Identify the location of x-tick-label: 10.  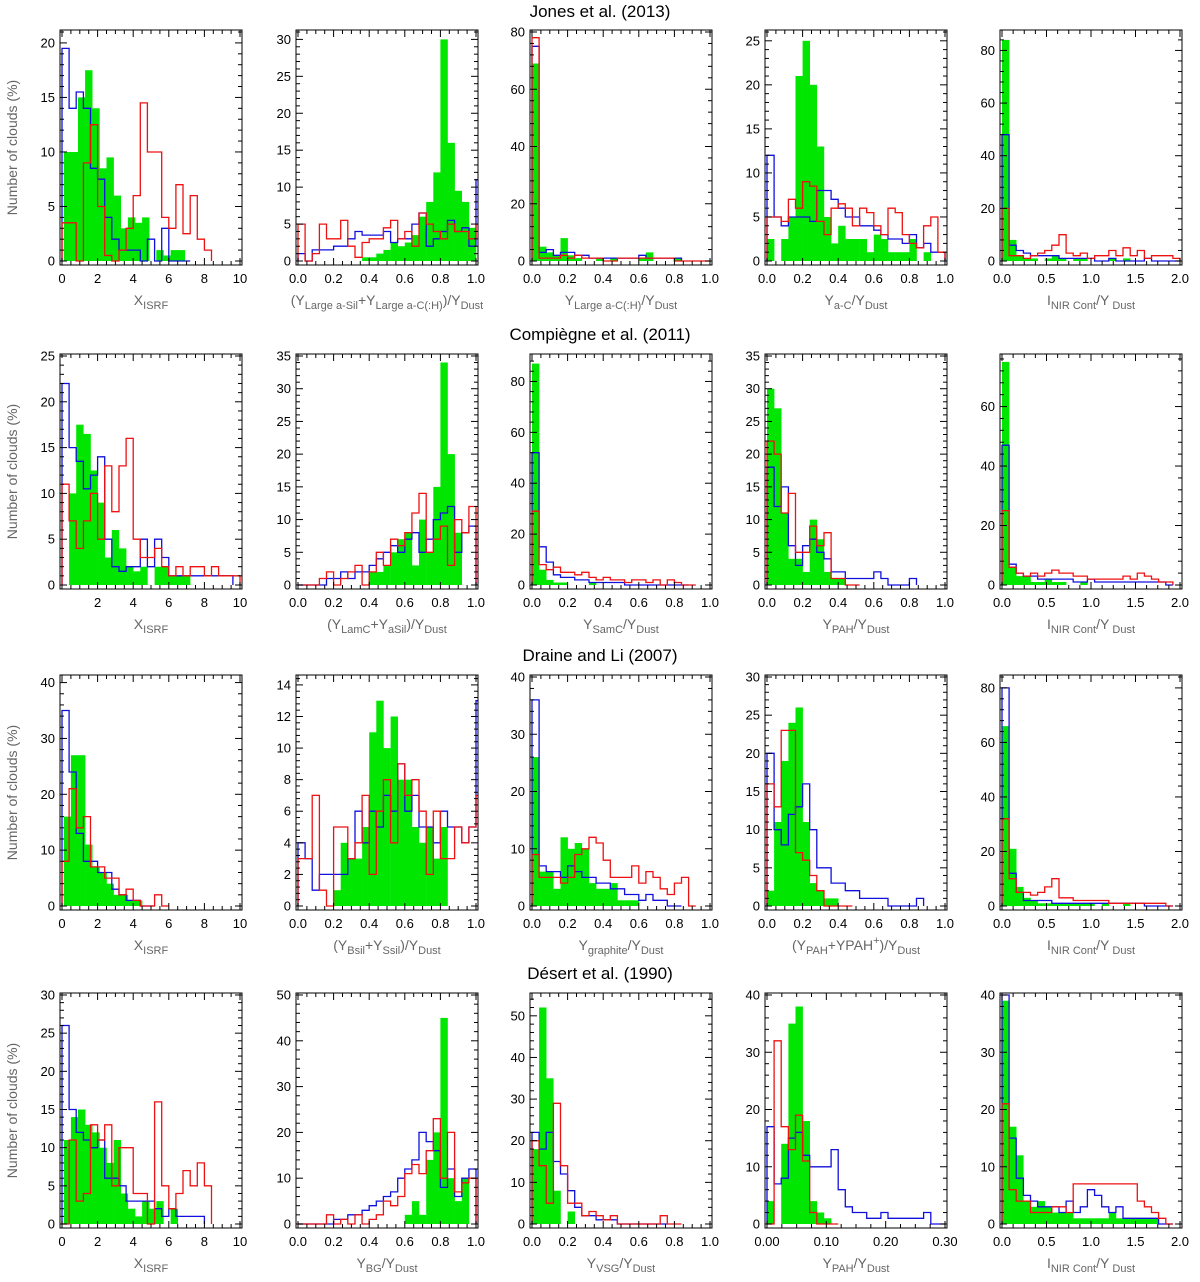
(240, 602).